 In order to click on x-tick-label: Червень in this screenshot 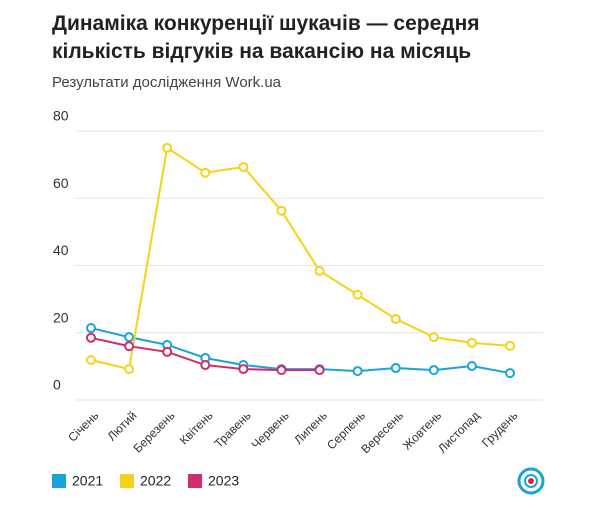, I will do `click(270, 429)`.